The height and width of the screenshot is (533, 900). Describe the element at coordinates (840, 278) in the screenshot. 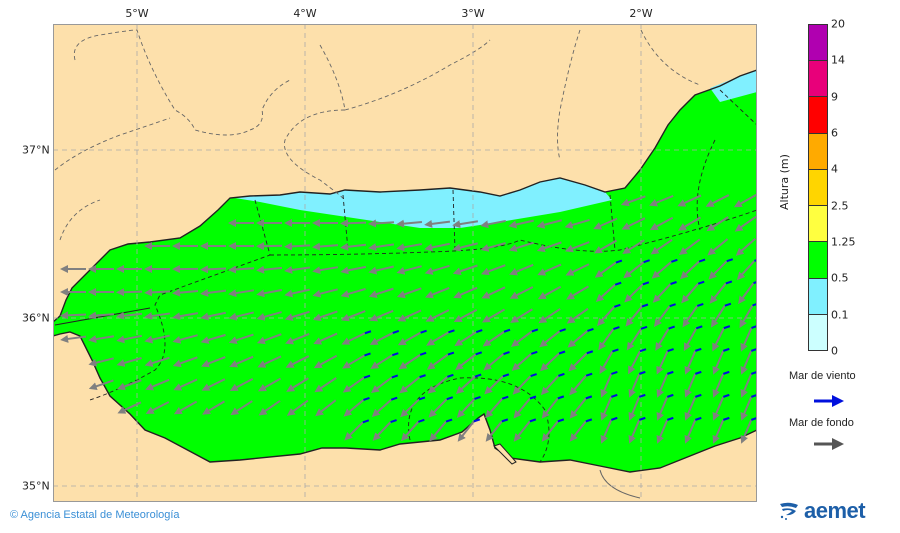

I see `colorbar-tick-label: 0.5` at that location.